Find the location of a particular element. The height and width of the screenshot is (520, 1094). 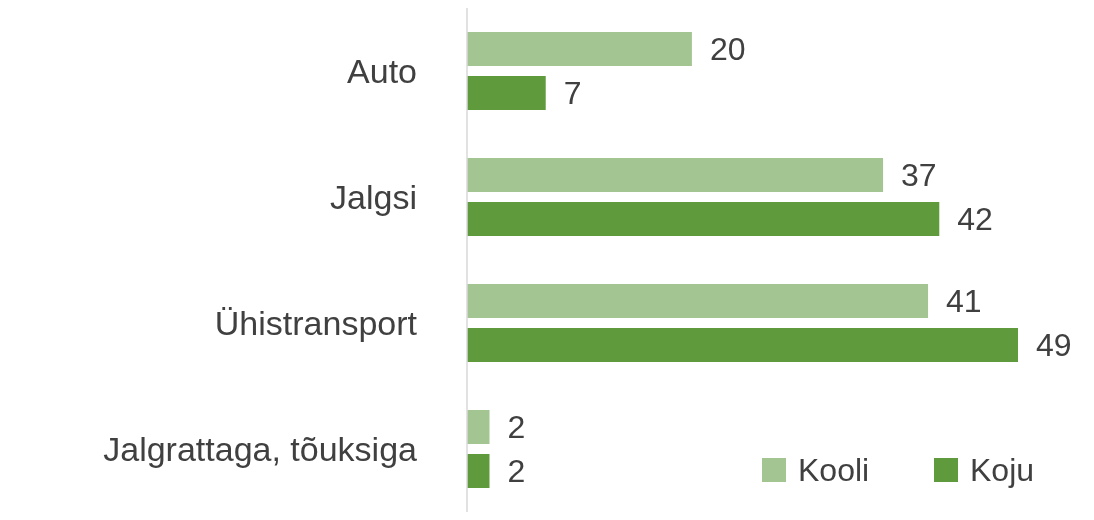

y-tick-label: Jalgsi is located at coordinates (373, 197).